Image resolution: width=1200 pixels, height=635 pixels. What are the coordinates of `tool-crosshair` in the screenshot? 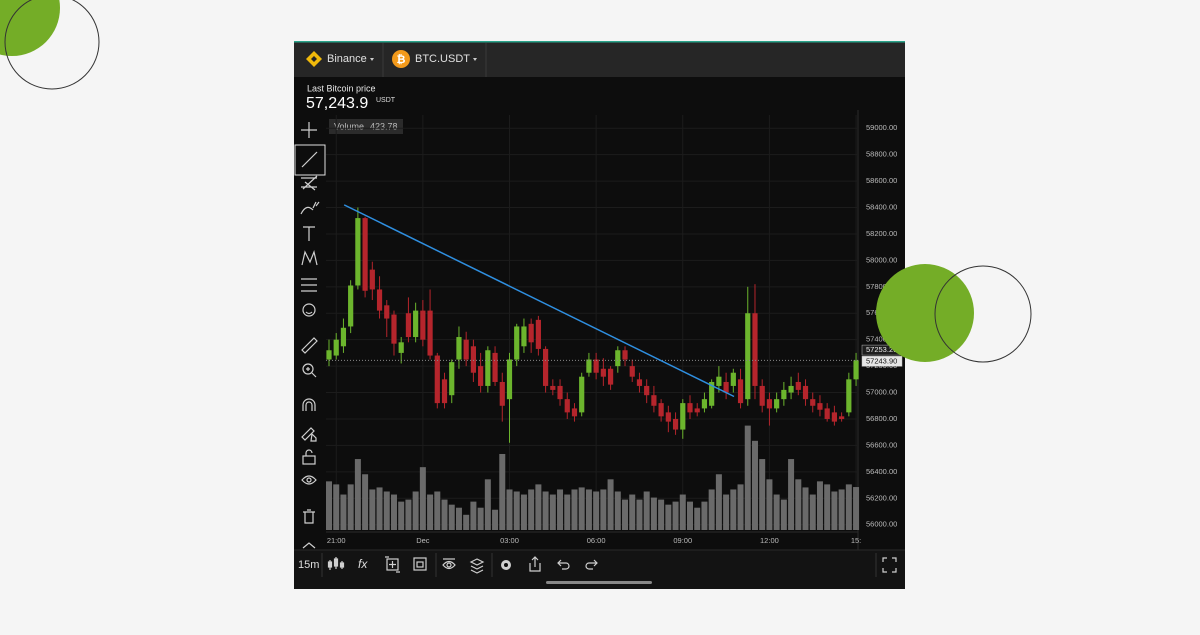 It's located at (309, 130).